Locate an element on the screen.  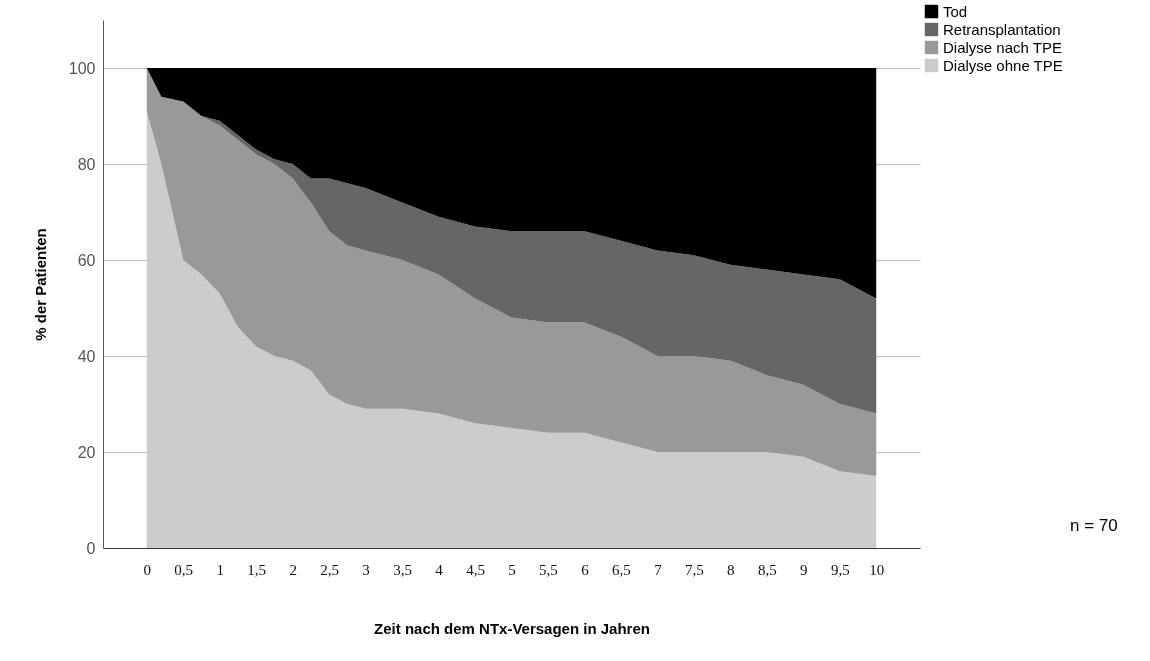
x-tick-label: 7 is located at coordinates (658, 569).